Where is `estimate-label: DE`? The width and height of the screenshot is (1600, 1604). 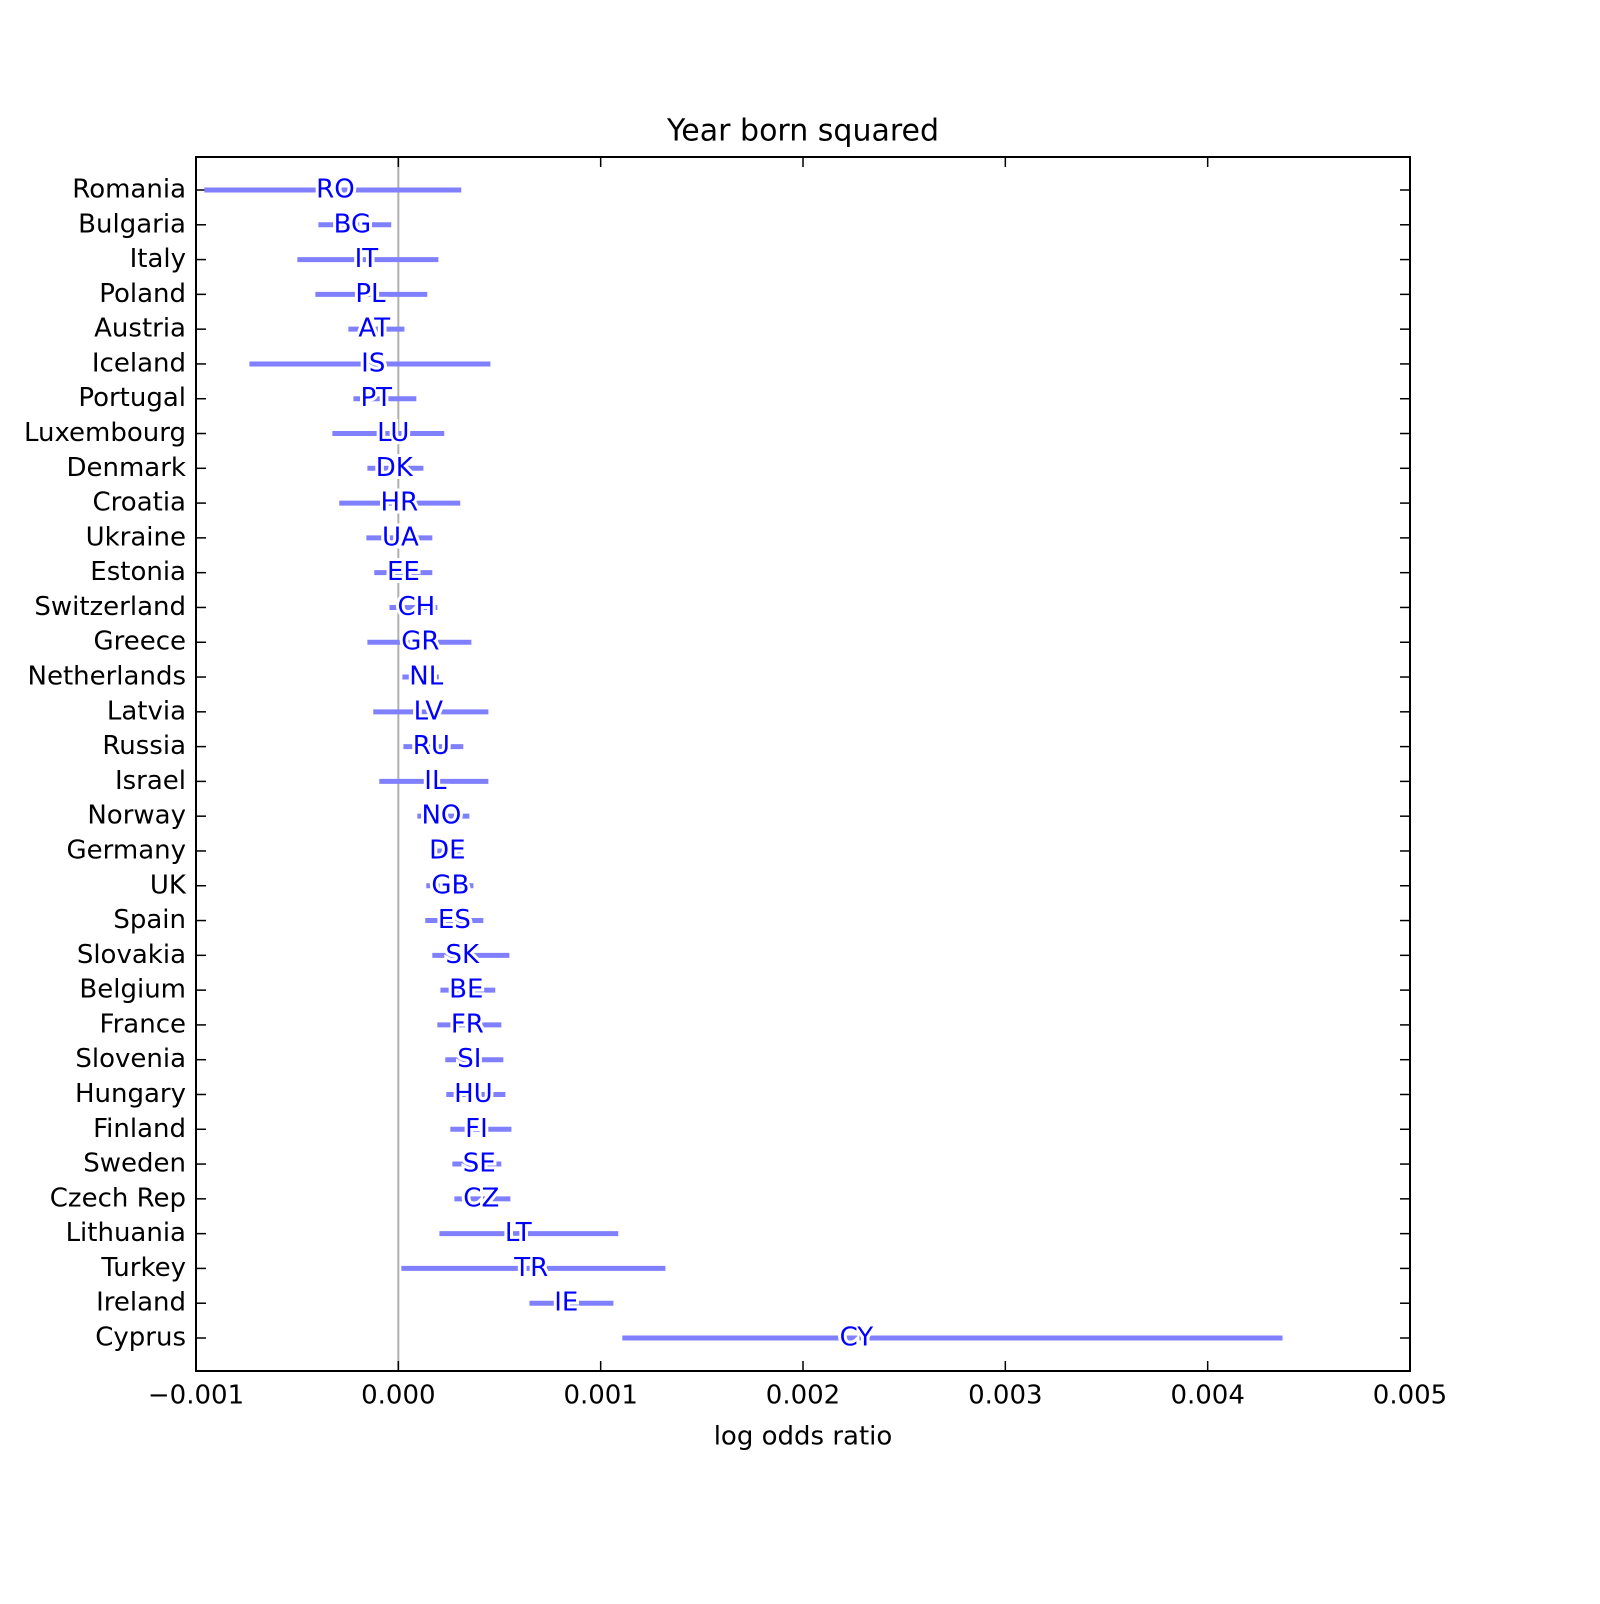
estimate-label: DE is located at coordinates (447, 850).